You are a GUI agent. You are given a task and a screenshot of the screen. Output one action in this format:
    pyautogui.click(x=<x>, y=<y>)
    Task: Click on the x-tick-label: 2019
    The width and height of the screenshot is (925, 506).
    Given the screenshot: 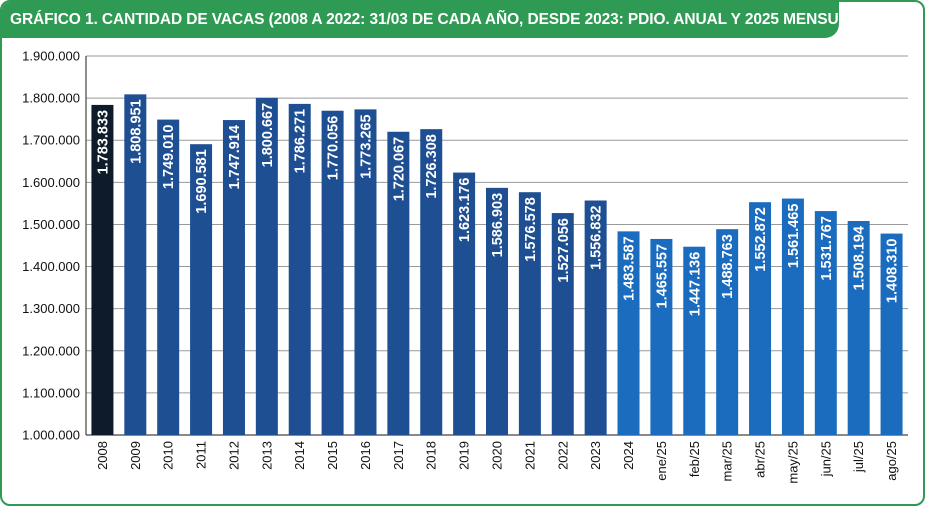 What is the action you would take?
    pyautogui.click(x=464, y=455)
    